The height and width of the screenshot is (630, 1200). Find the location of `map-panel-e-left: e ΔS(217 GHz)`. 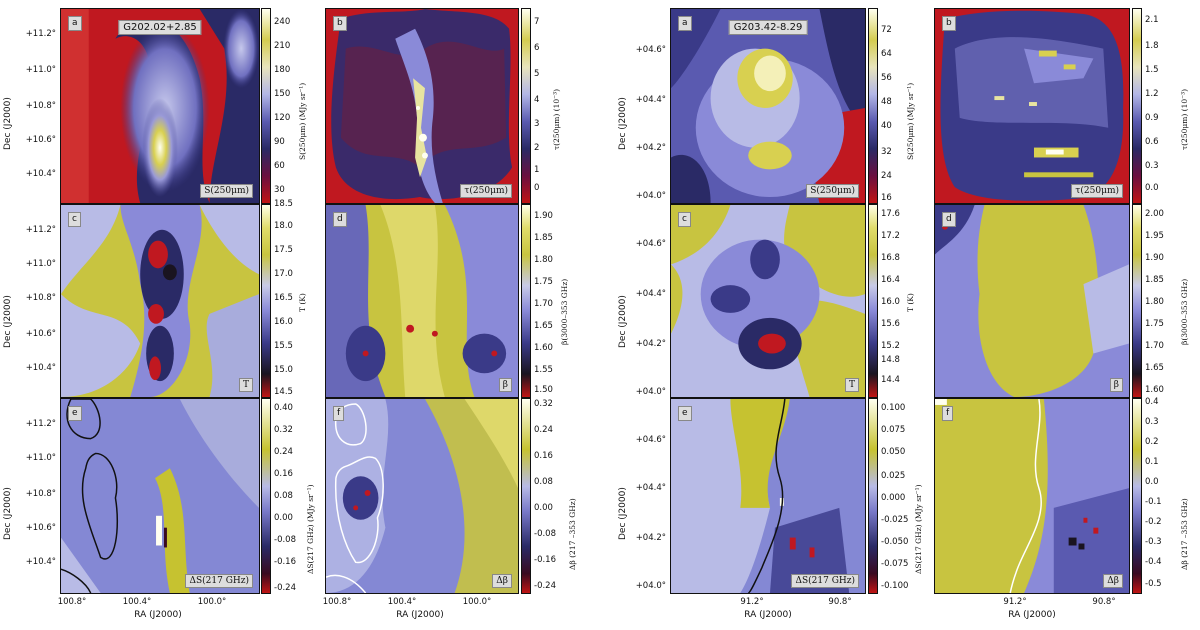

map-panel-e-left: e ΔS(217 GHz) is located at coordinates (160, 496).